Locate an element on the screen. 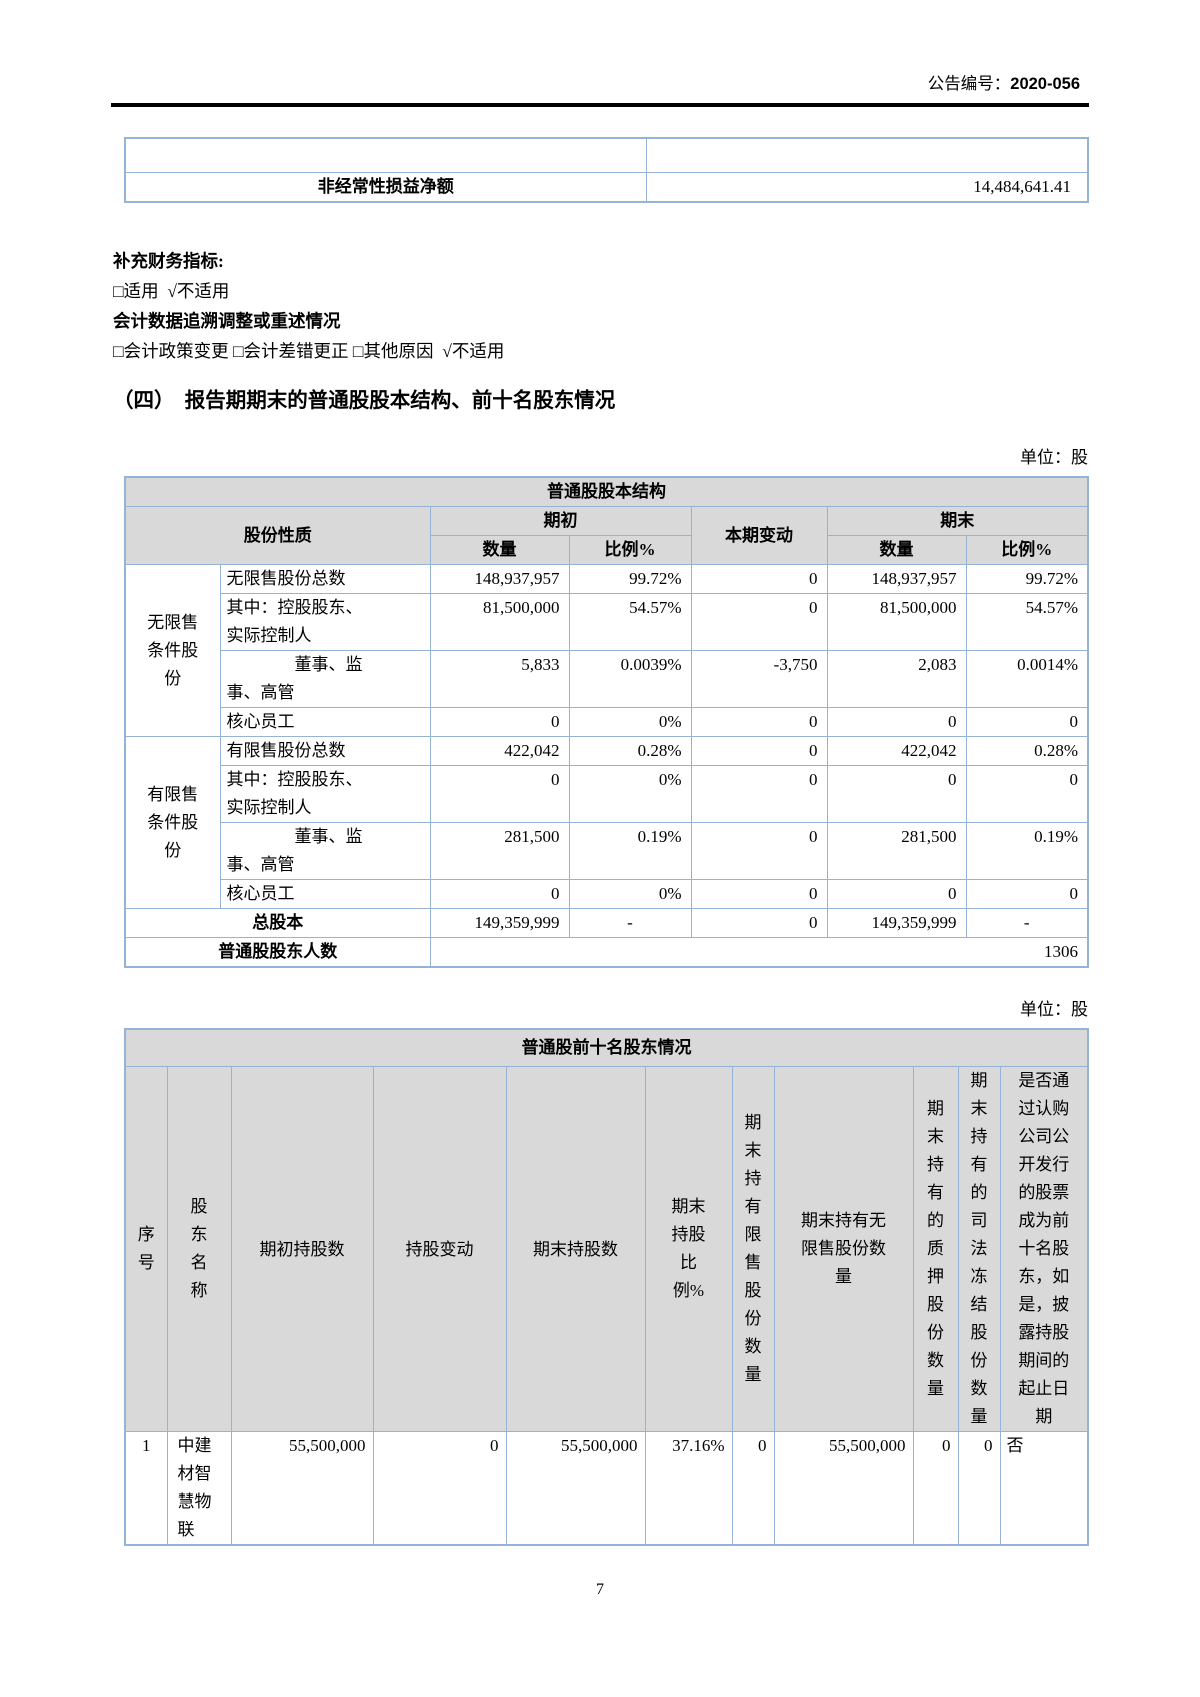  col-header-share-change: 持股变动 is located at coordinates (439, 1249).